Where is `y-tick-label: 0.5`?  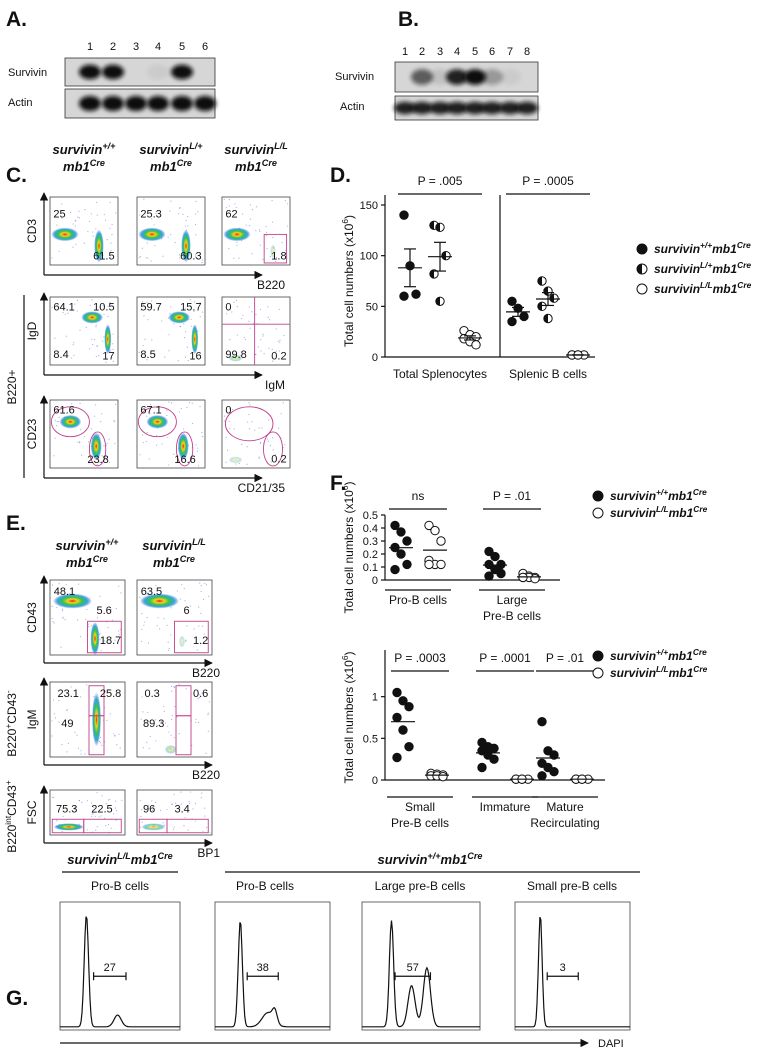 y-tick-label: 0.5 is located at coordinates (370, 739).